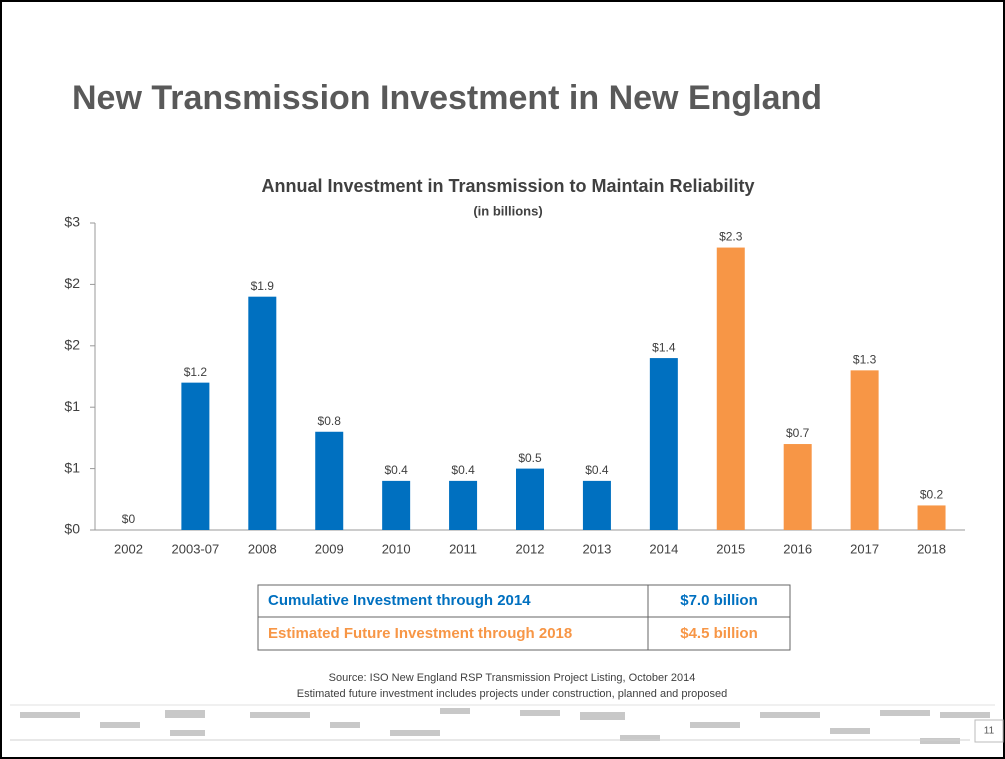 The image size is (1005, 759). What do you see at coordinates (196, 548) in the screenshot?
I see `x-tick-label: 2003-07` at bounding box center [196, 548].